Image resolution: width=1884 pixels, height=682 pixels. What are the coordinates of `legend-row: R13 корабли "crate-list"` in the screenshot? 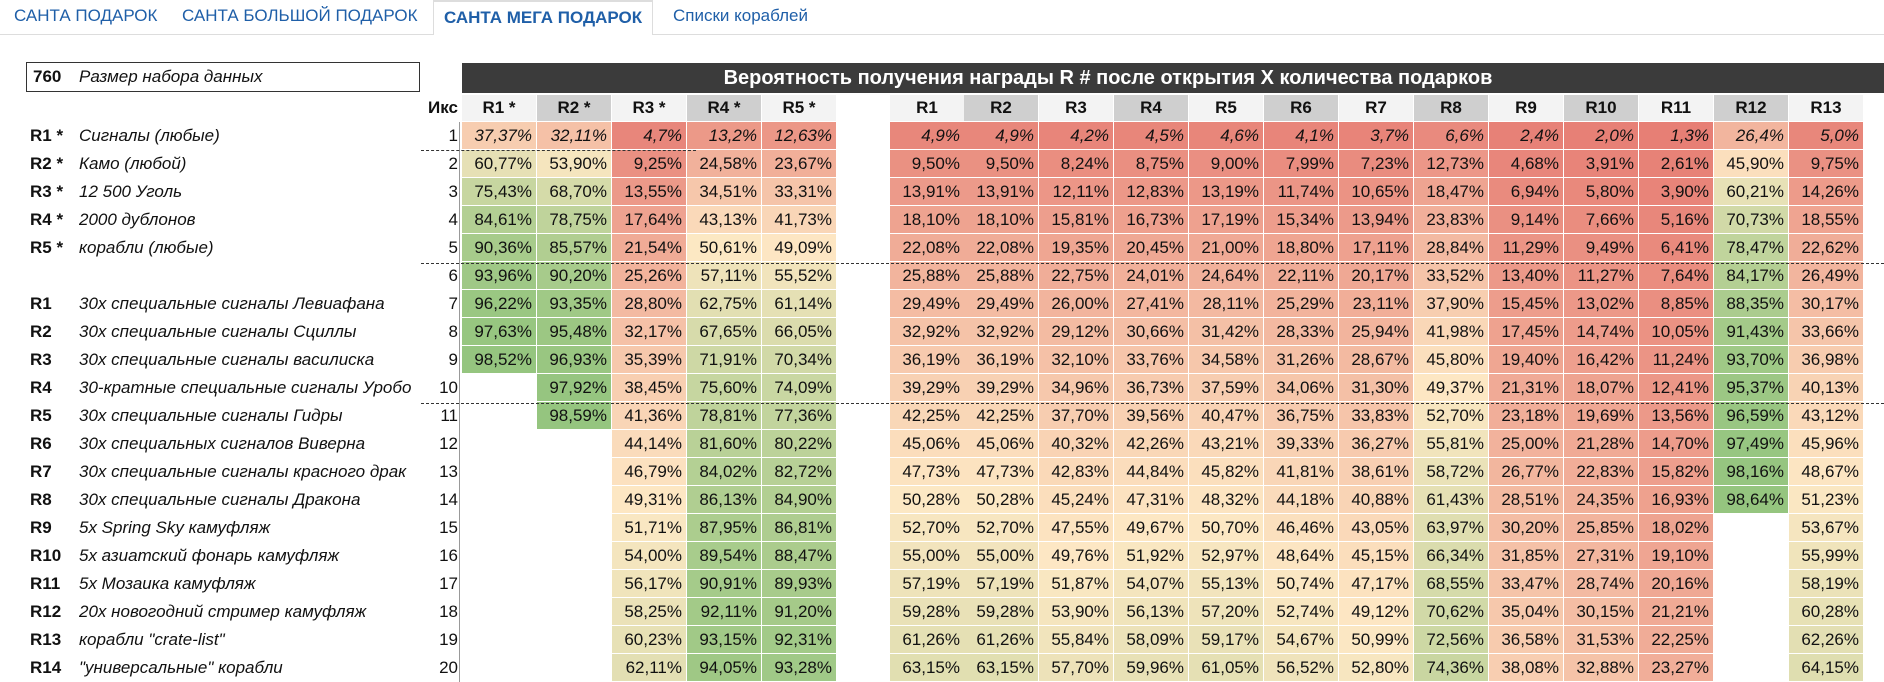 It's located at (210, 640).